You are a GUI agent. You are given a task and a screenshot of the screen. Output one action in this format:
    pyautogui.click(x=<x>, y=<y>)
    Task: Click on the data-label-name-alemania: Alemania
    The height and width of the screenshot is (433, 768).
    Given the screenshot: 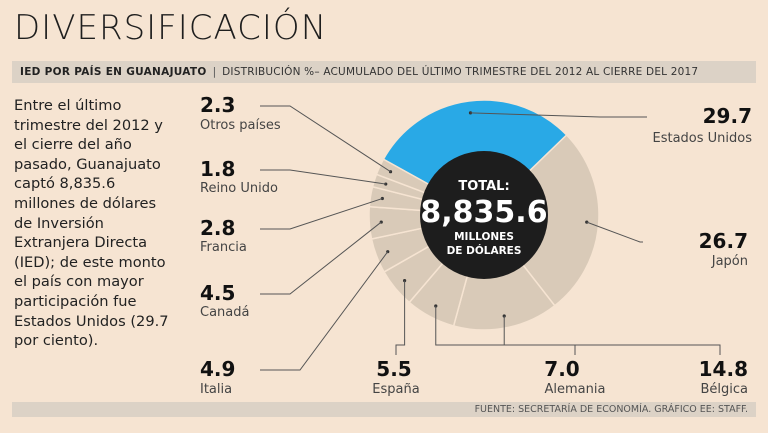 What is the action you would take?
    pyautogui.click(x=575, y=389)
    